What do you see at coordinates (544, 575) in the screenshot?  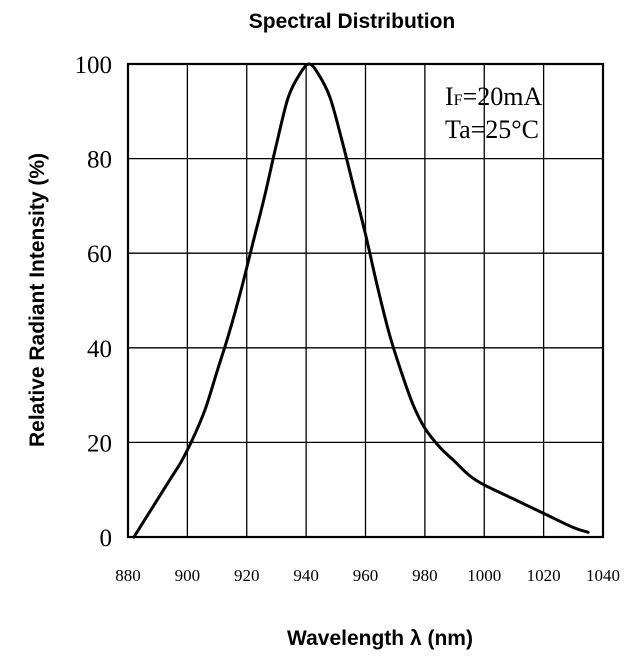 I see `x-tick-label-1020: 1020` at bounding box center [544, 575].